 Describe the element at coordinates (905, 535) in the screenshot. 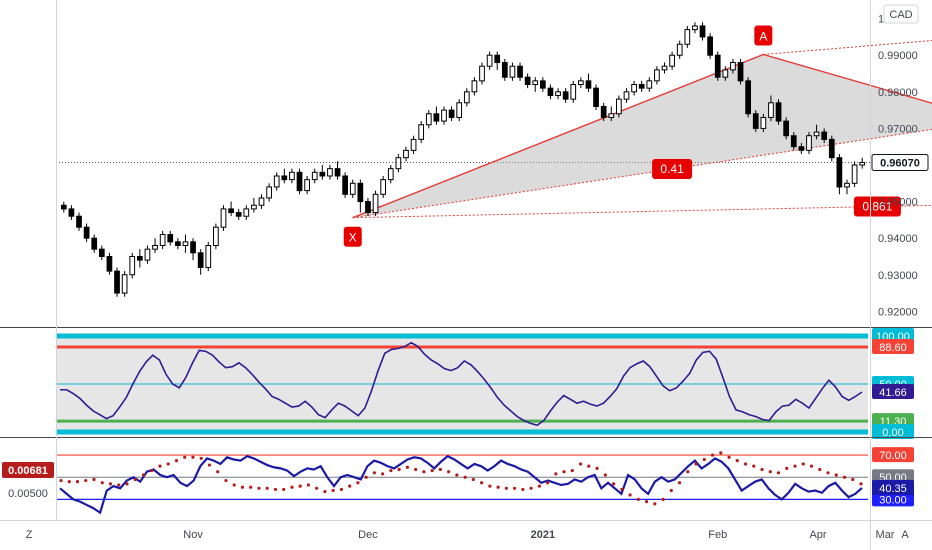

I see `auto-scale-button: A` at that location.